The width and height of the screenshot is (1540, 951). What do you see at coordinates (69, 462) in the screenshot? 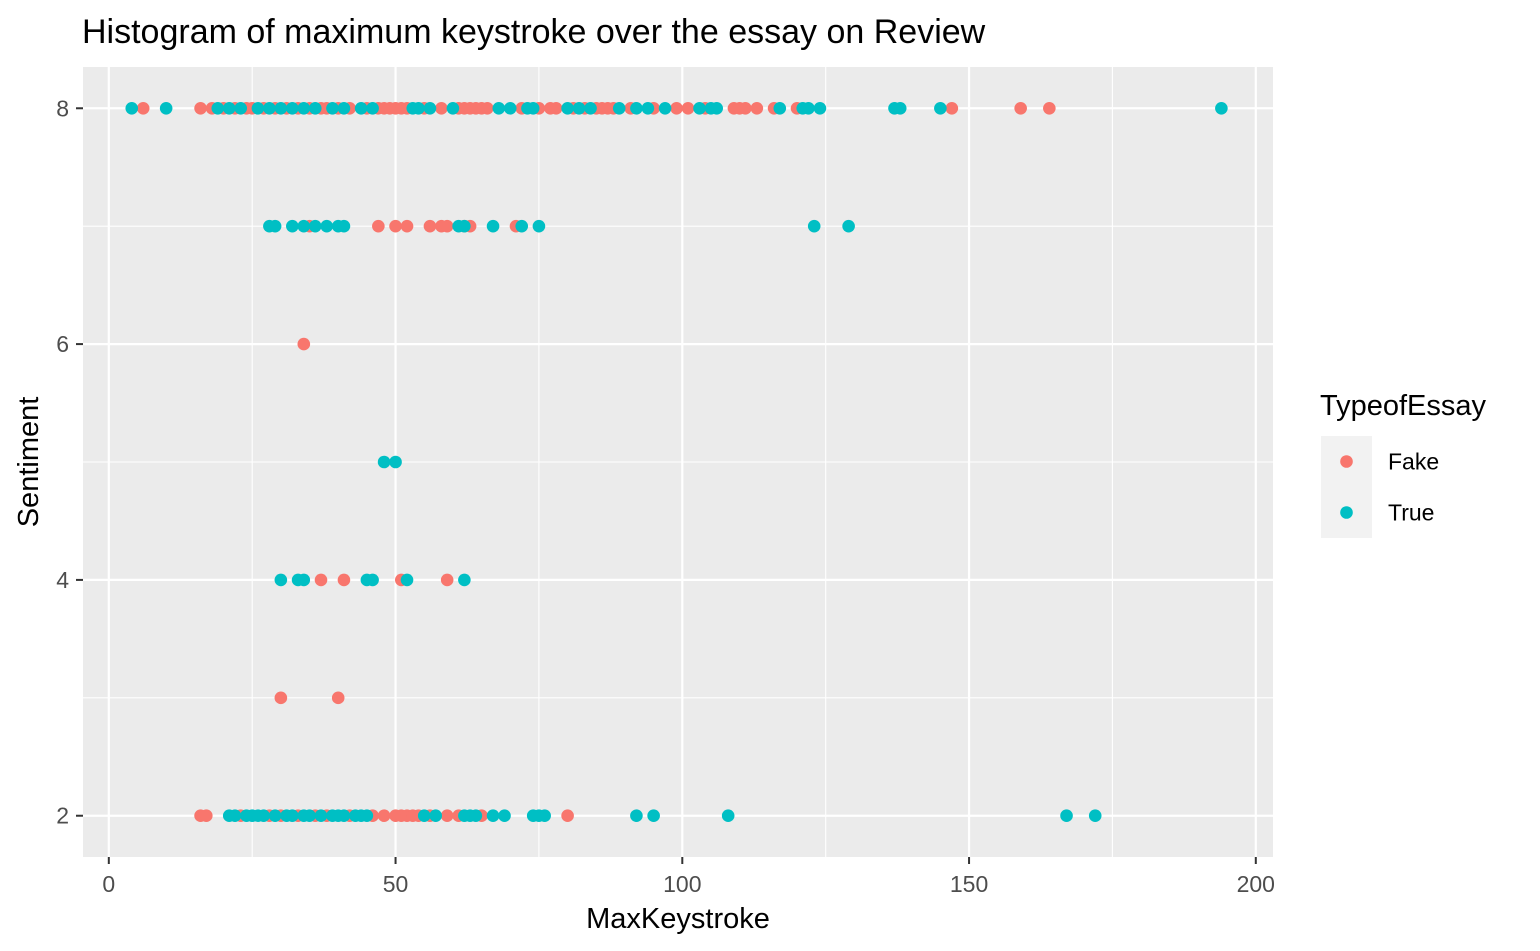
I see `y-axis-ticks: 2 4 6 8` at bounding box center [69, 462].